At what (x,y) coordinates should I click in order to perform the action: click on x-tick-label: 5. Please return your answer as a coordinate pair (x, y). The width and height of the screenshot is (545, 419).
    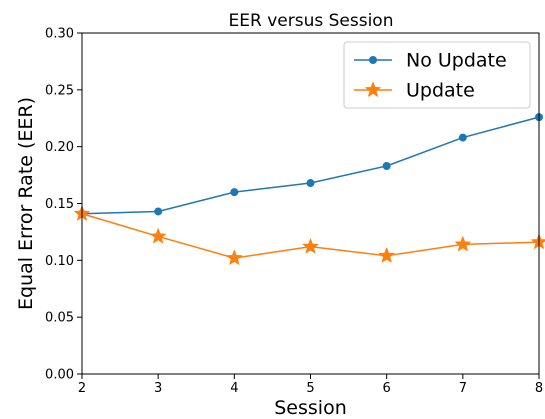
    Looking at the image, I should click on (310, 388).